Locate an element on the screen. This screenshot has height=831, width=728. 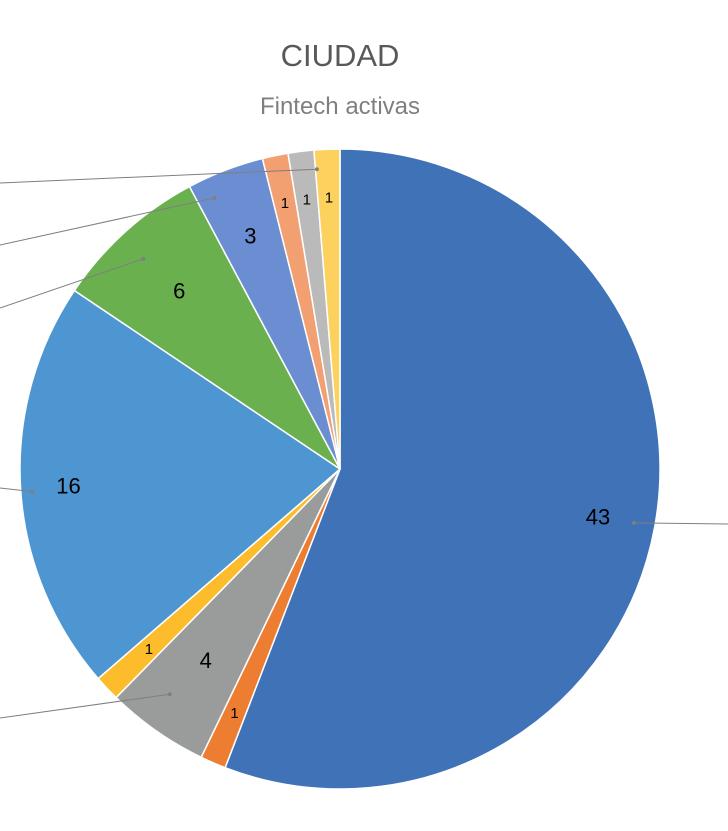
slice-data-label: 3 is located at coordinates (250, 236).